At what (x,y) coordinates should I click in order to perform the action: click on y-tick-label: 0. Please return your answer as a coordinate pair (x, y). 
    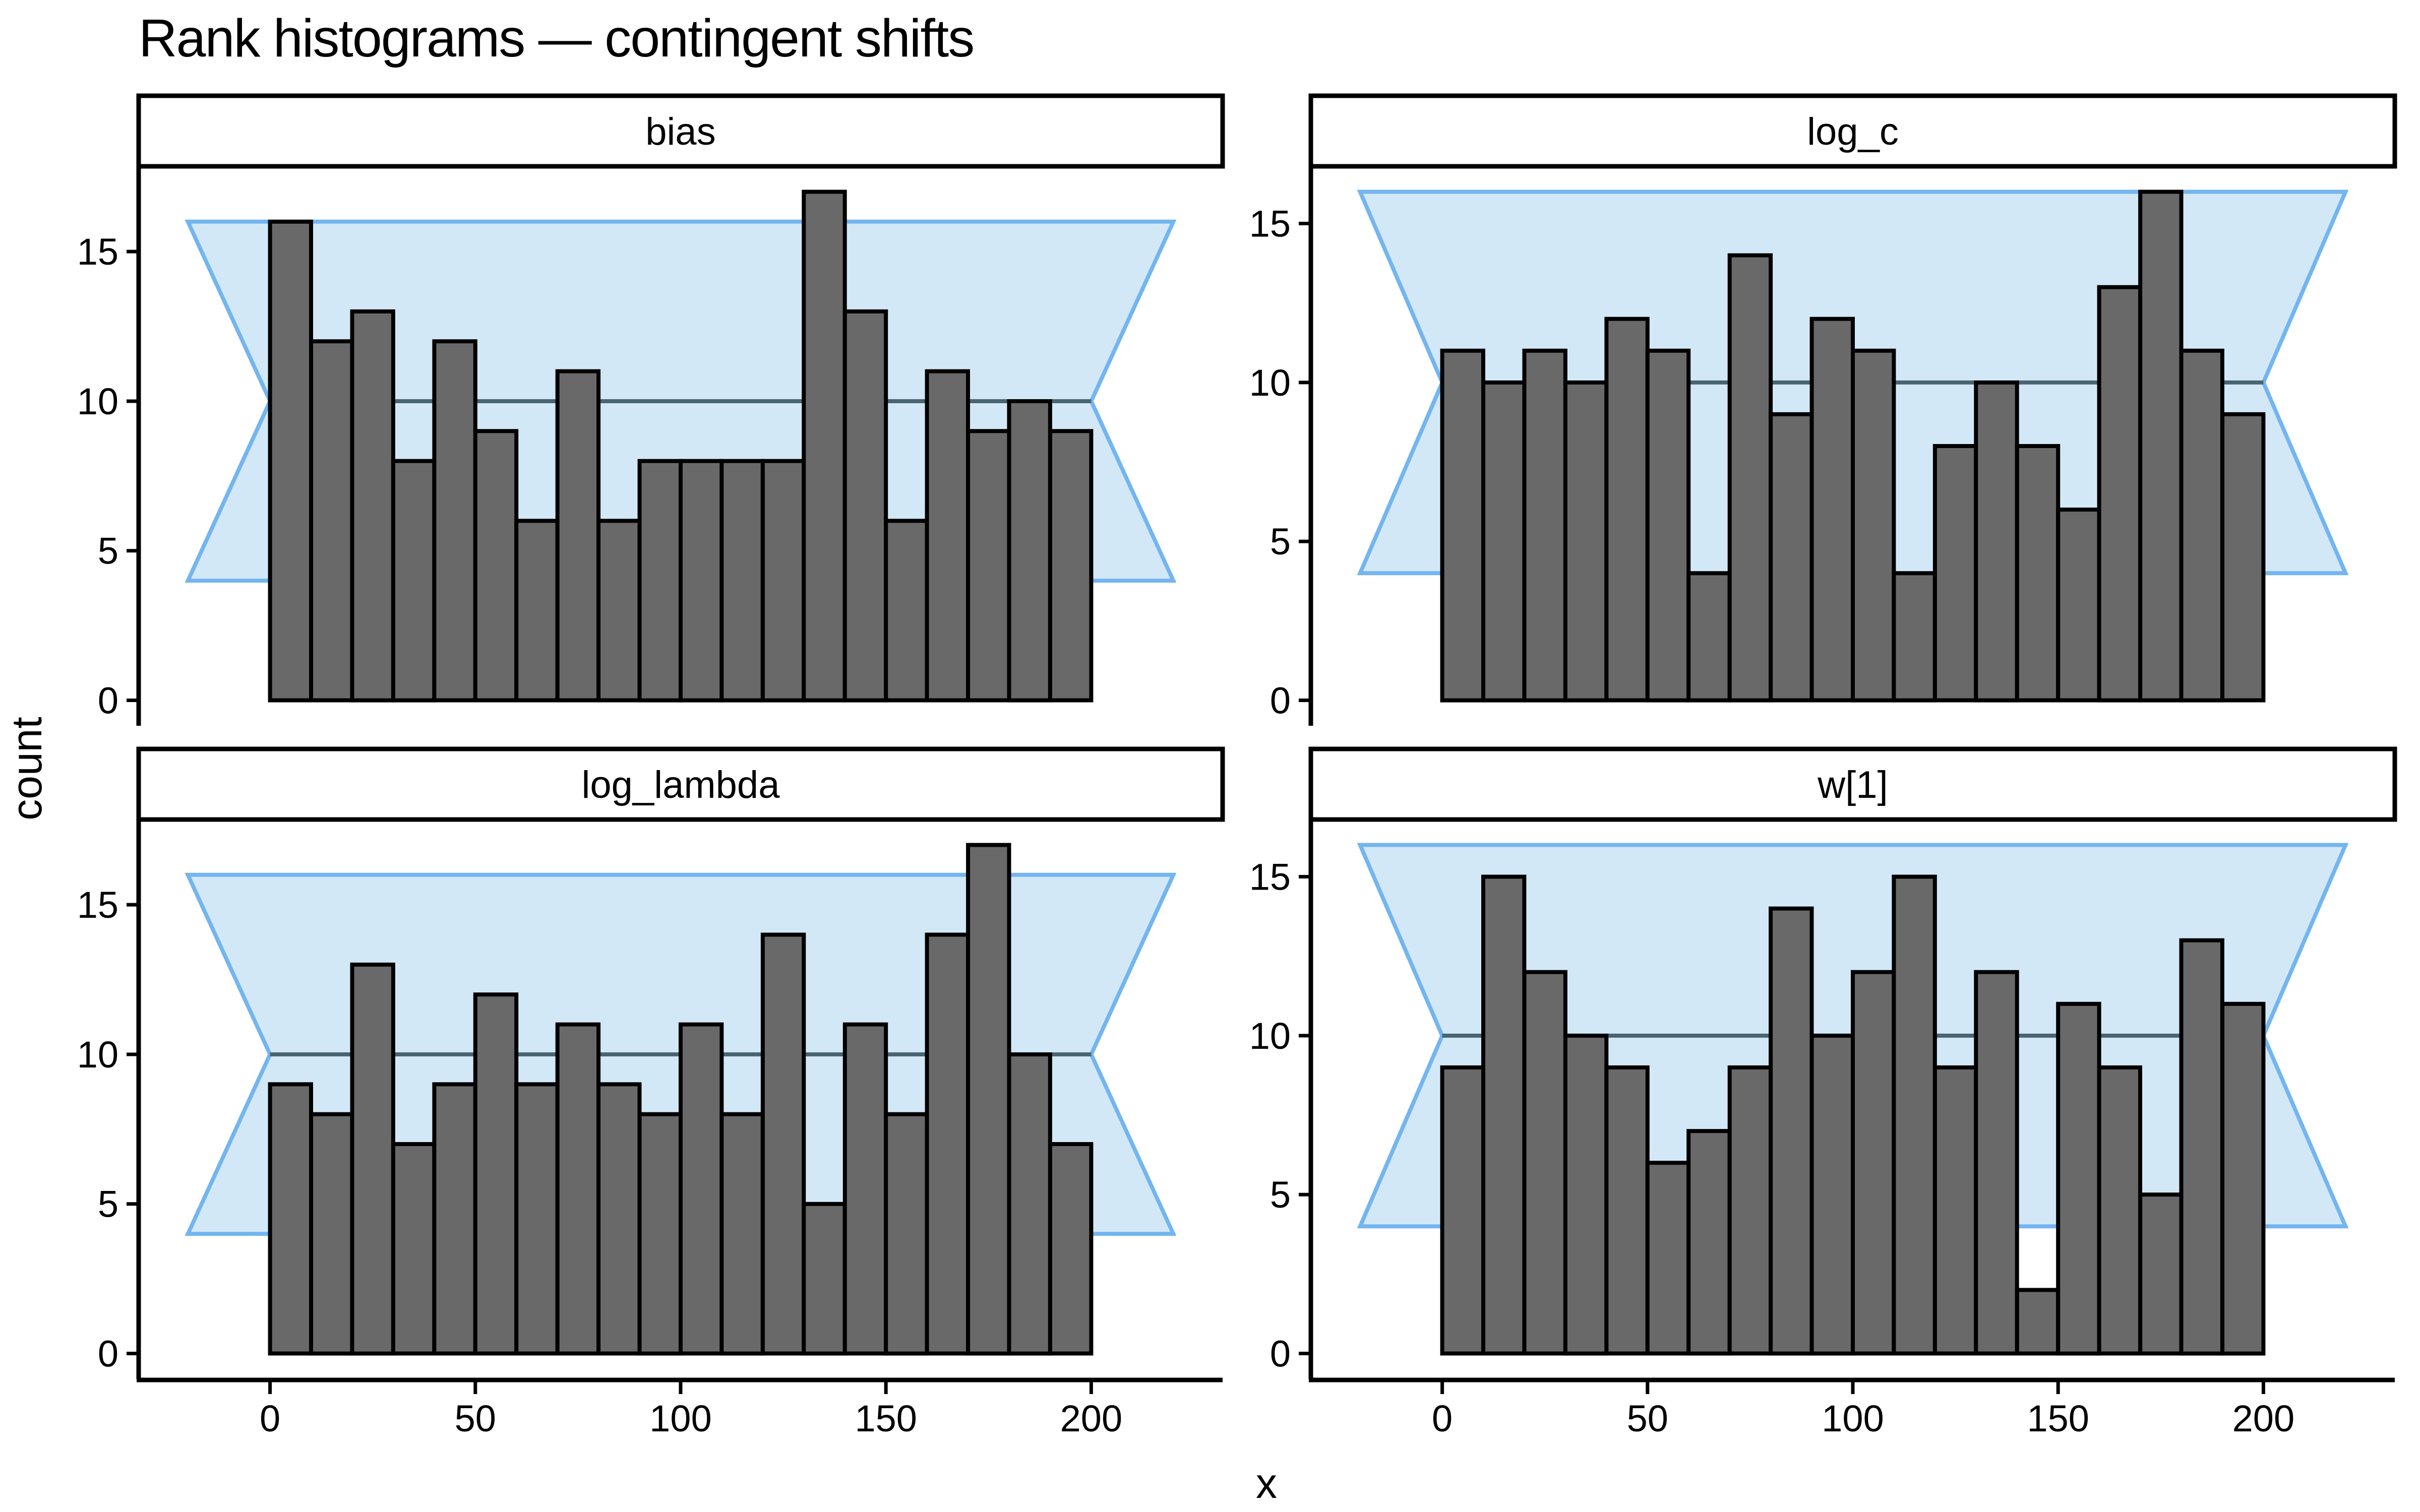
    Looking at the image, I should click on (108, 1354).